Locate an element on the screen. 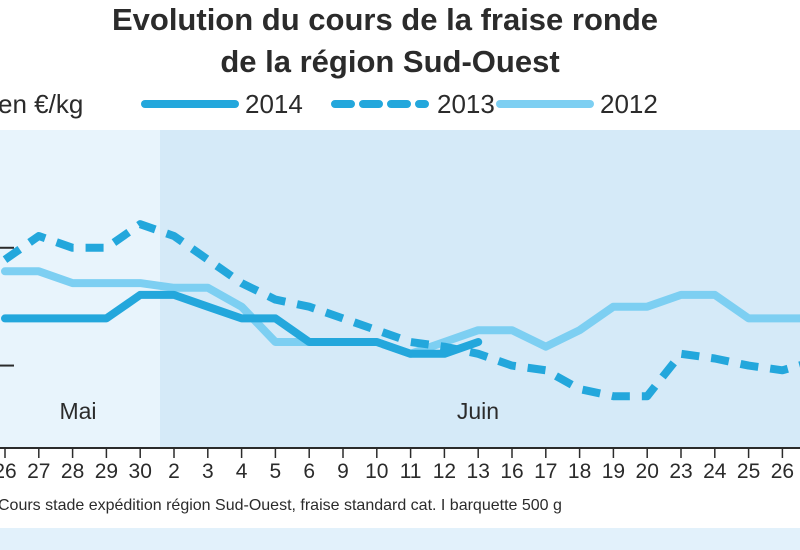 Image resolution: width=800 pixels, height=550 pixels. x-tick-label: 28 is located at coordinates (72, 471).